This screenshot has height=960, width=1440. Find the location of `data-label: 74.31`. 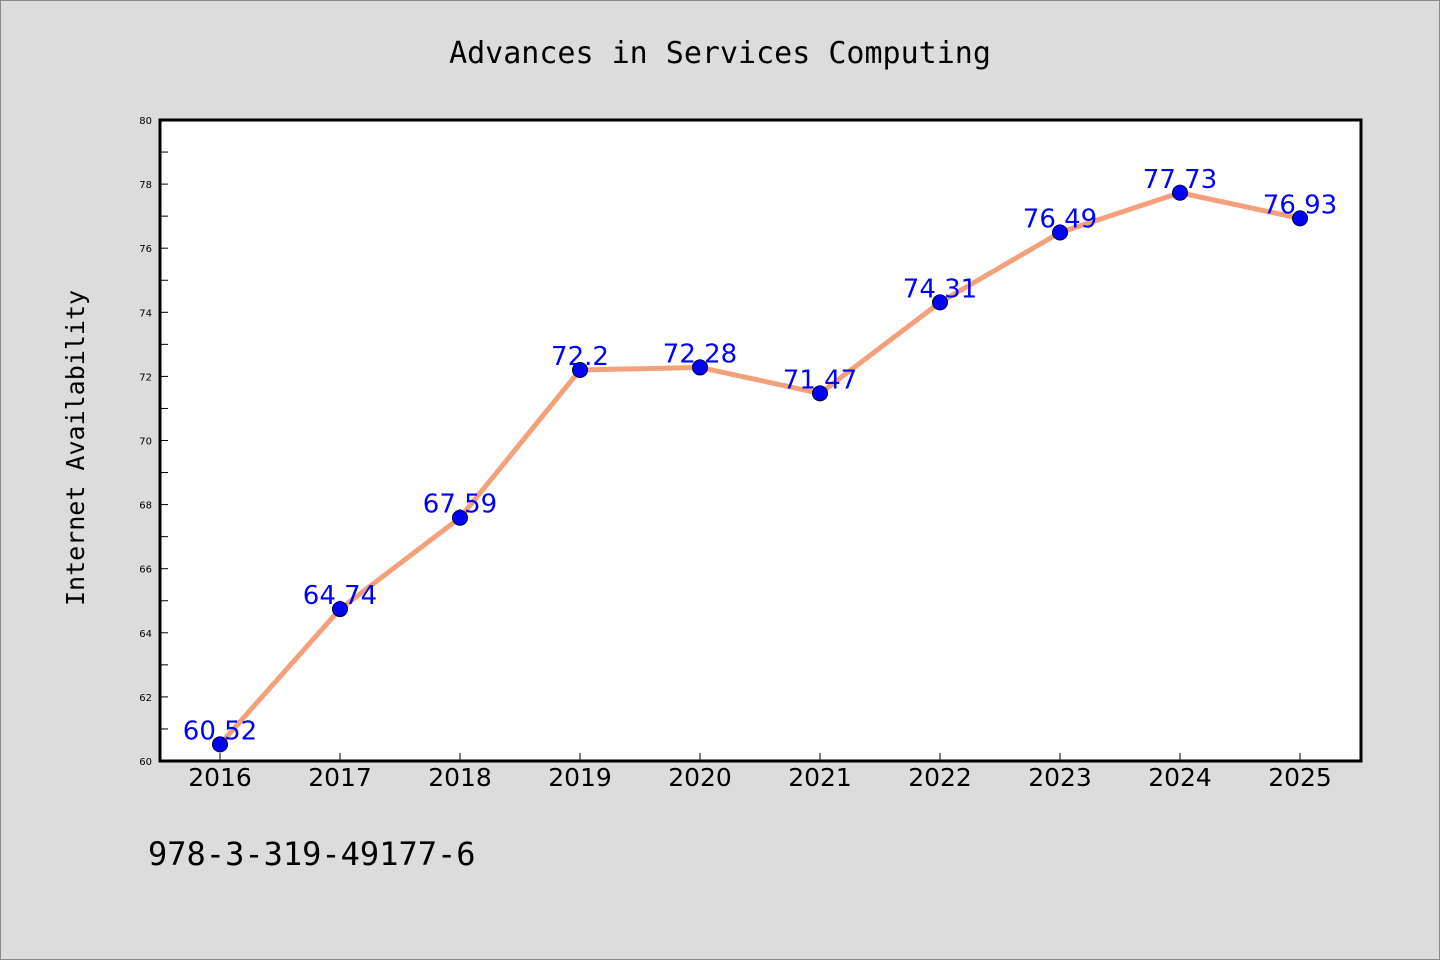

data-label: 74.31 is located at coordinates (940, 289).